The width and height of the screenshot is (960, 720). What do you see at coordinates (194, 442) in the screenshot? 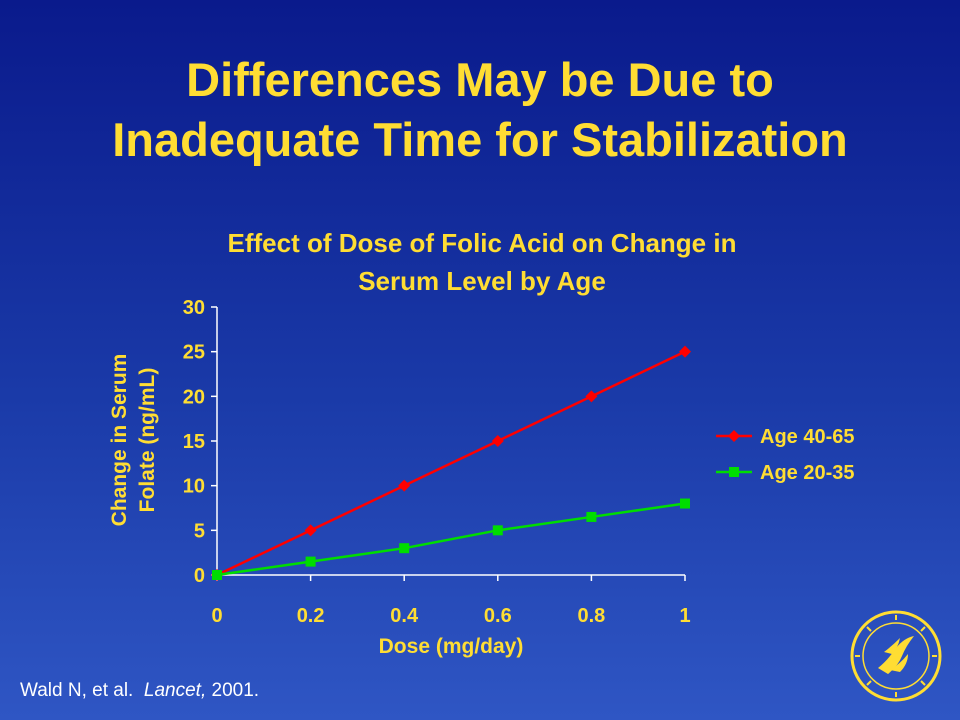
I see `y-tick-label: 15` at bounding box center [194, 442].